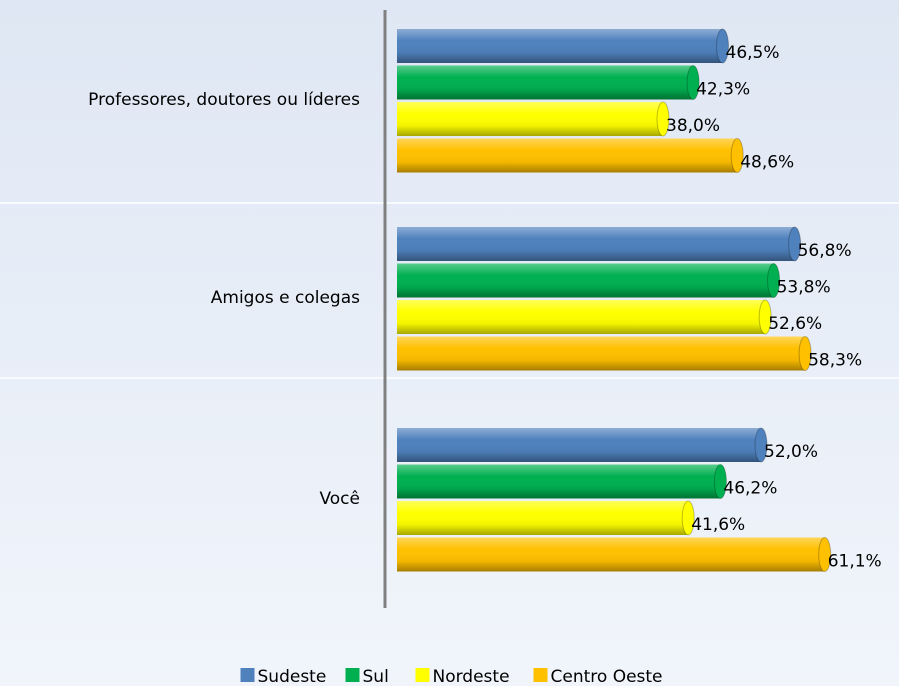 The height and width of the screenshot is (686, 899). What do you see at coordinates (795, 324) in the screenshot?
I see `value-label: 52,6%` at bounding box center [795, 324].